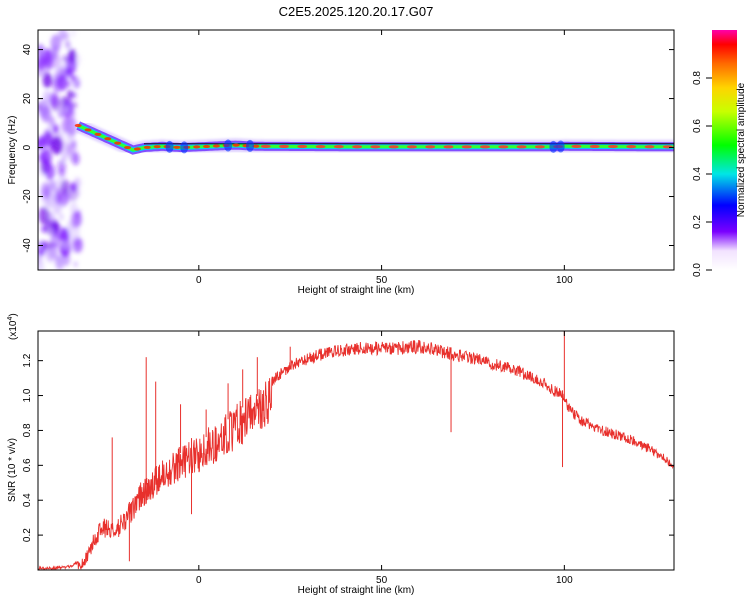 This screenshot has height=600, width=750. What do you see at coordinates (27, 147) in the screenshot?
I see `spectrogram-y-tick-label: 0` at bounding box center [27, 147].